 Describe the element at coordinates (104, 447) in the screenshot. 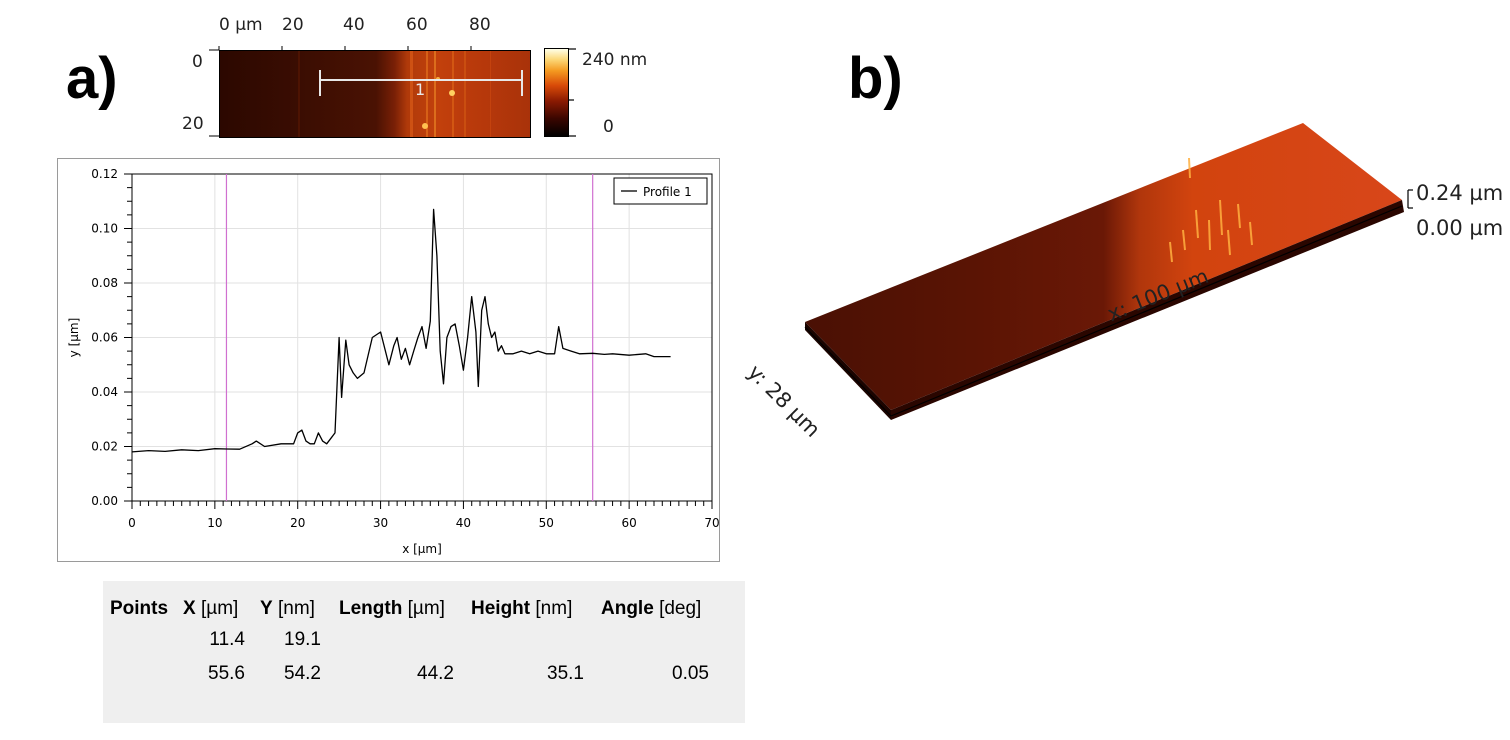

I see `y-tick-label: 0.02` at that location.